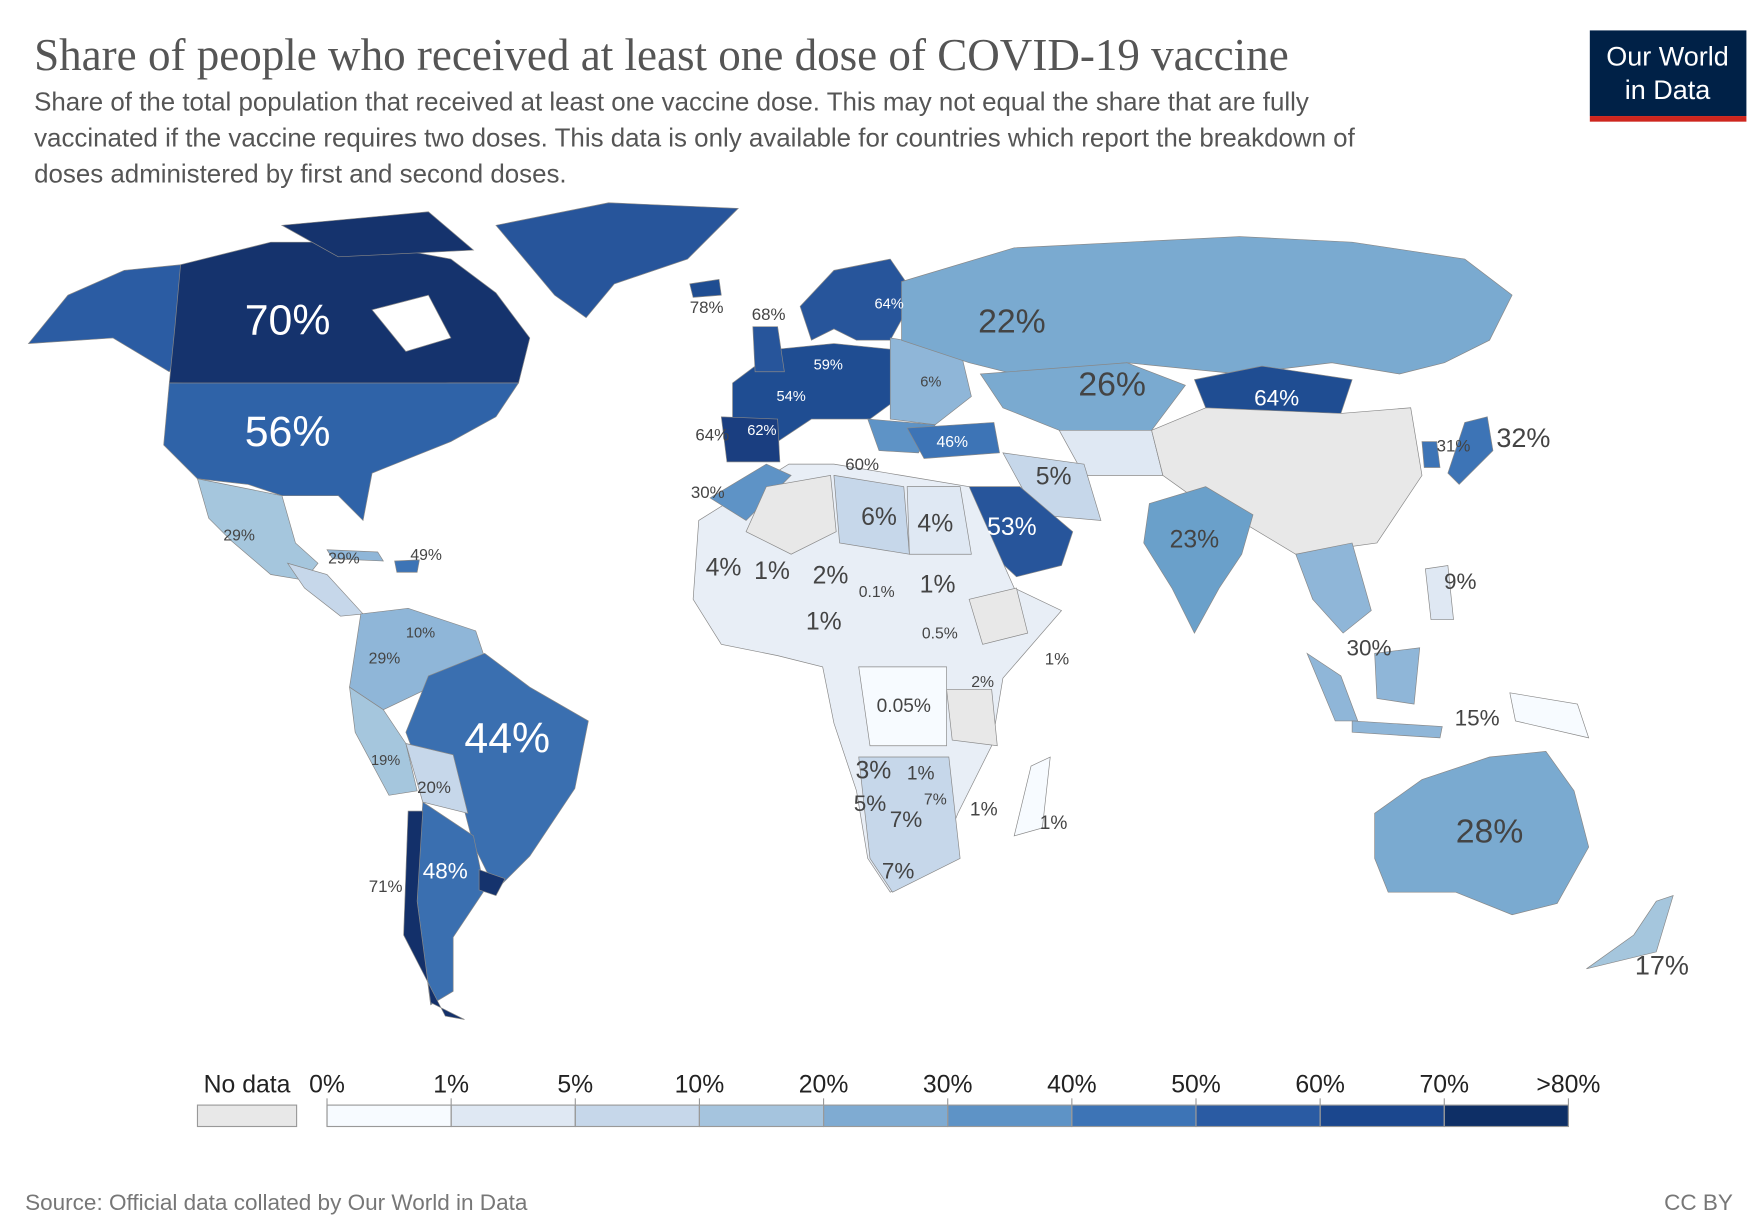  What do you see at coordinates (288, 321) in the screenshot?
I see `region-label: 70%` at bounding box center [288, 321].